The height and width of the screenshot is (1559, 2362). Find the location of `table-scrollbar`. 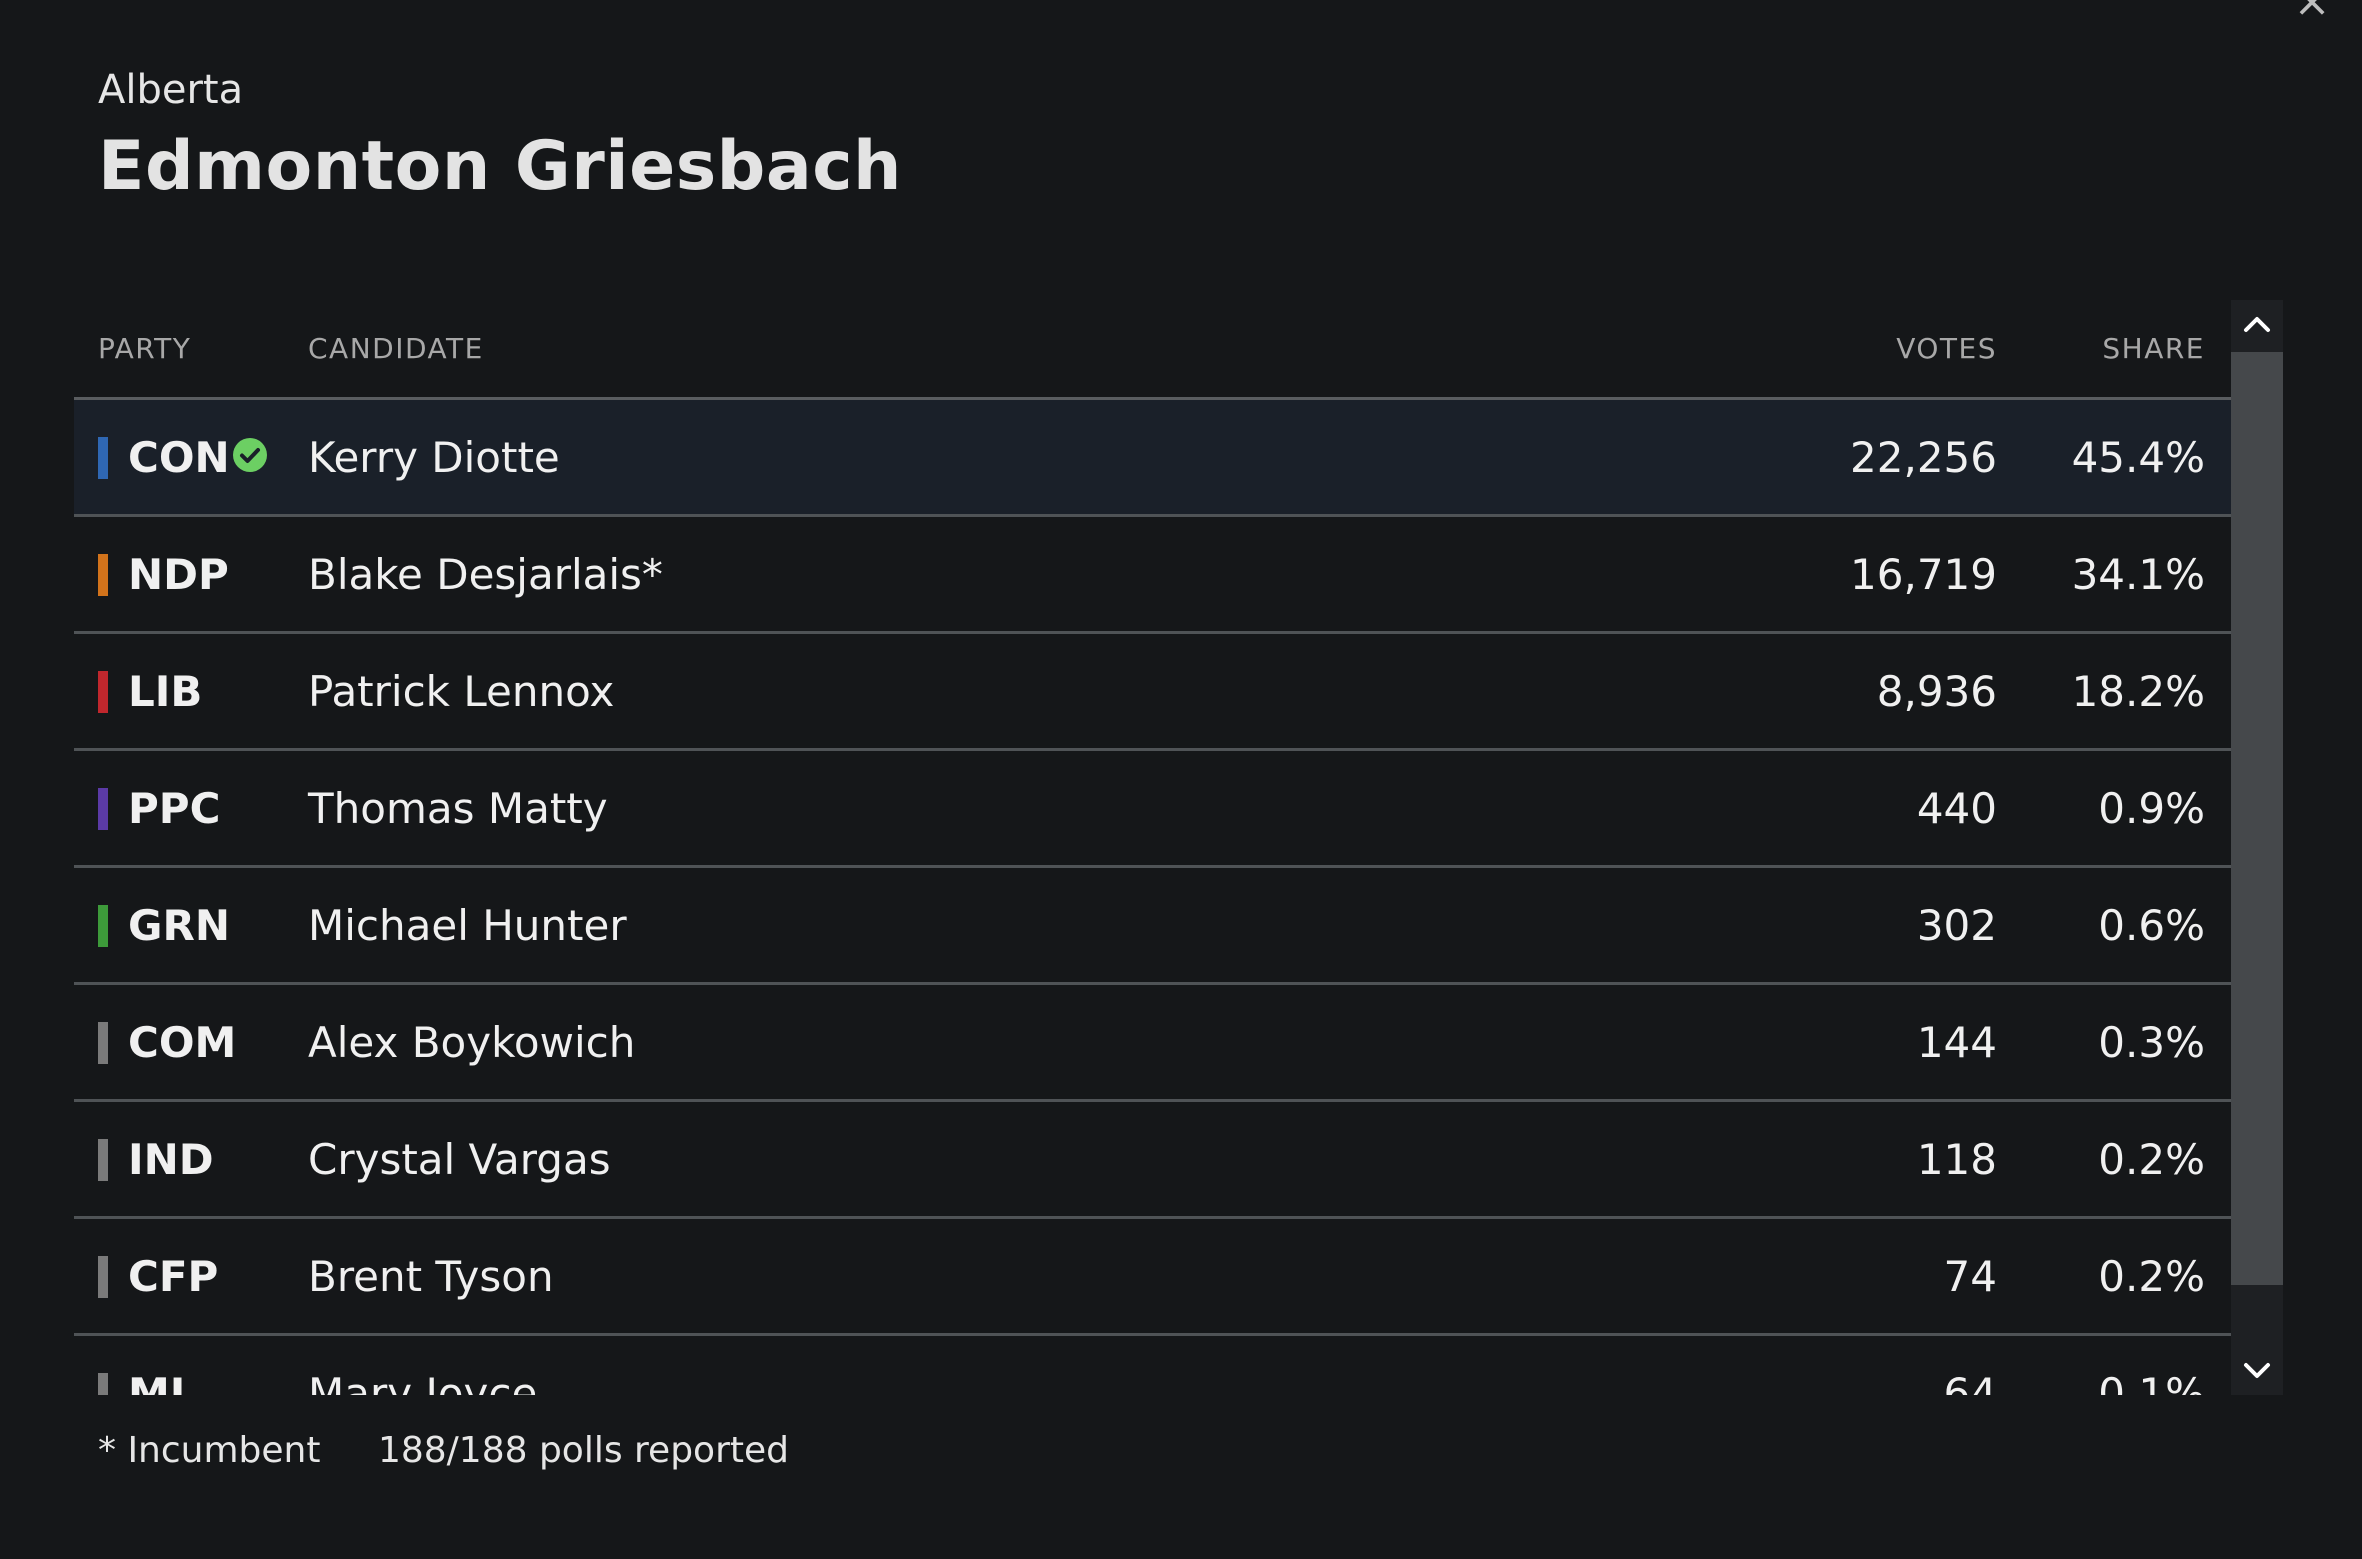

table-scrollbar is located at coordinates (2257, 847).